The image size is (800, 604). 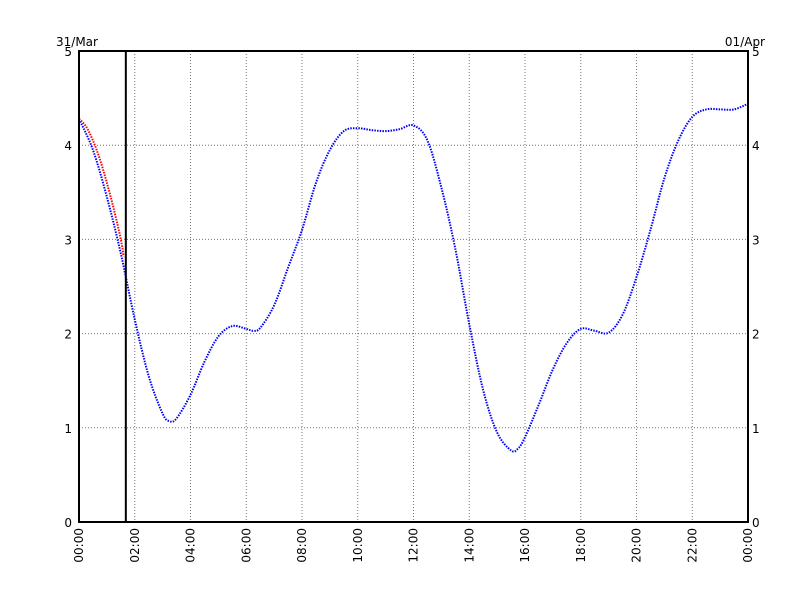 What do you see at coordinates (756, 52) in the screenshot?
I see `y-tick-label-right: 5` at bounding box center [756, 52].